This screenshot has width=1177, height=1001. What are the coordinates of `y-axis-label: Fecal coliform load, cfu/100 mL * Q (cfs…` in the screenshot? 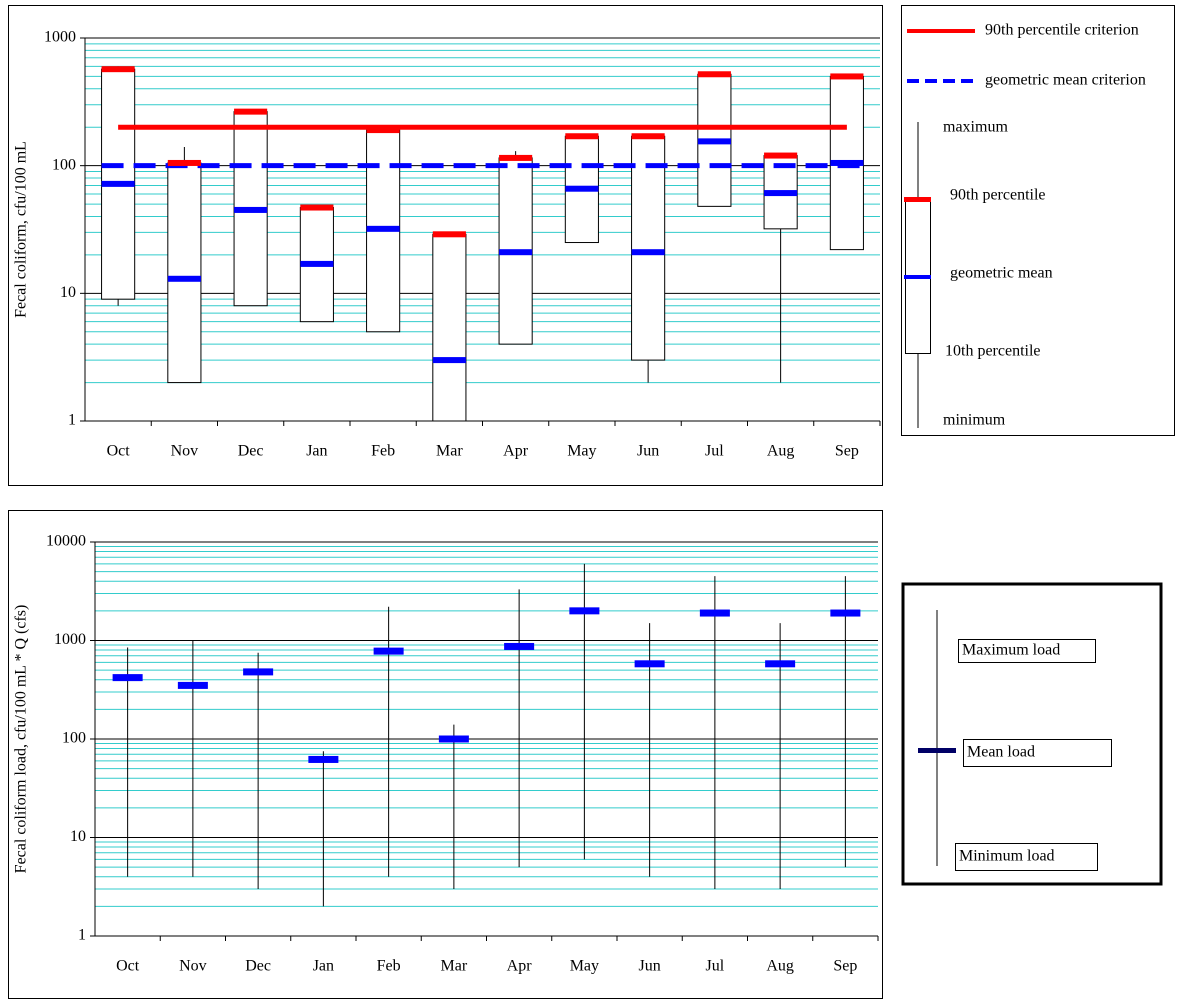 It's located at (21, 739).